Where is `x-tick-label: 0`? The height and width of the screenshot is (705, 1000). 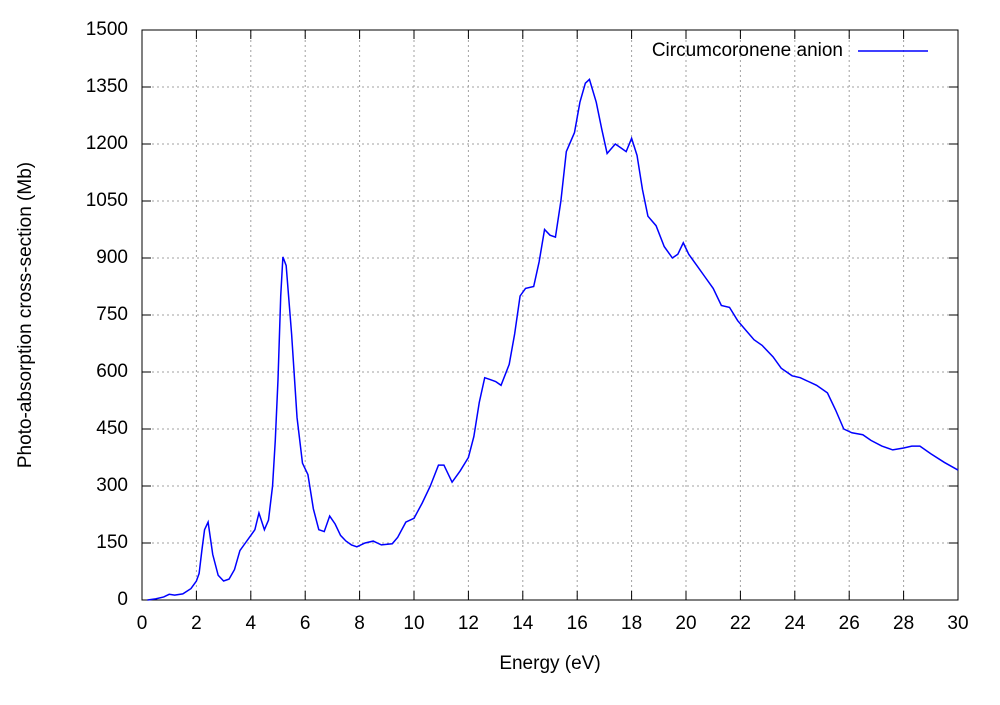 x-tick-label: 0 is located at coordinates (142, 623).